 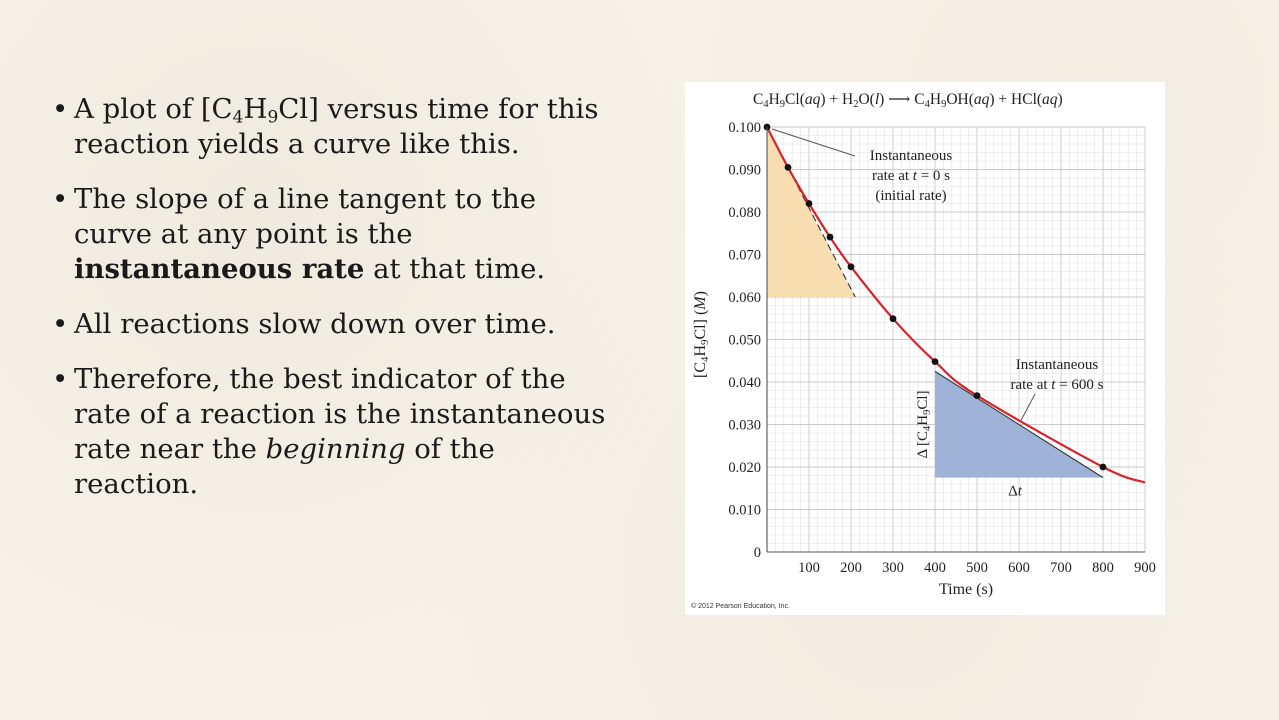 What do you see at coordinates (795, 99) in the screenshot?
I see `rich-text-part: Cl(` at bounding box center [795, 99].